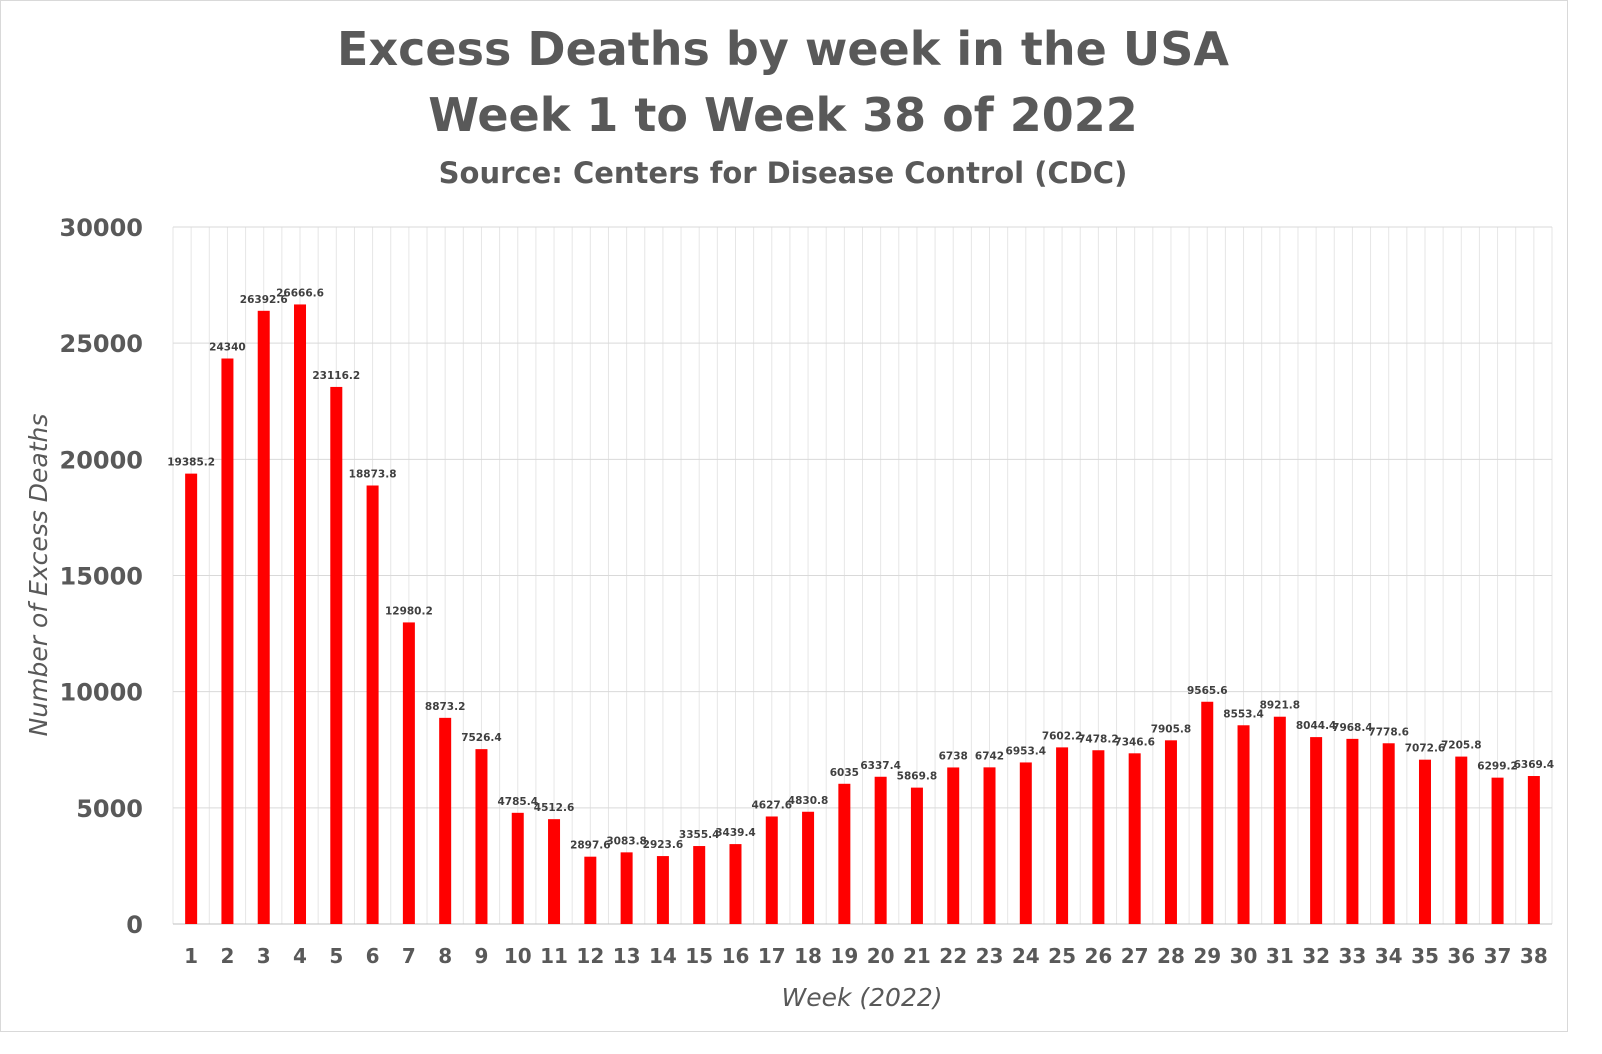 The height and width of the screenshot is (1054, 1602). I want to click on x-tick-label: 30, so click(1244, 956).